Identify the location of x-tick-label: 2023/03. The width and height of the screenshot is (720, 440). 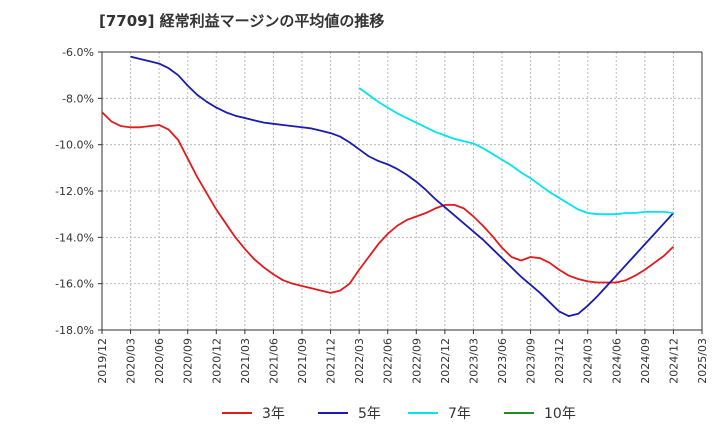
(473, 361).